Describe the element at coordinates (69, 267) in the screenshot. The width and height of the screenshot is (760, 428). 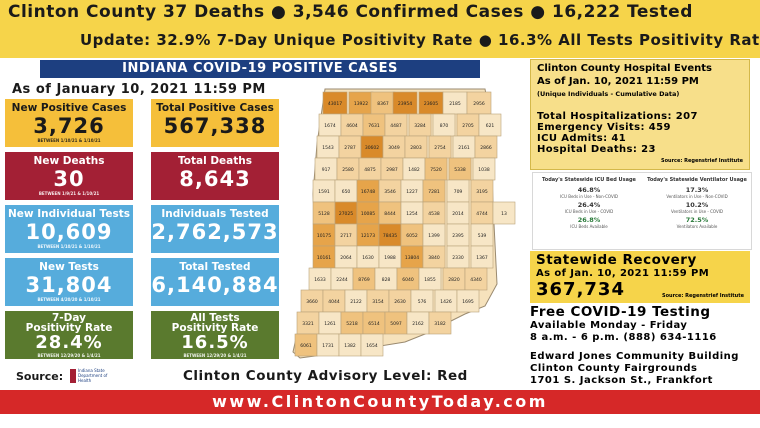
I see `stat-card-label: New Tests` at that location.